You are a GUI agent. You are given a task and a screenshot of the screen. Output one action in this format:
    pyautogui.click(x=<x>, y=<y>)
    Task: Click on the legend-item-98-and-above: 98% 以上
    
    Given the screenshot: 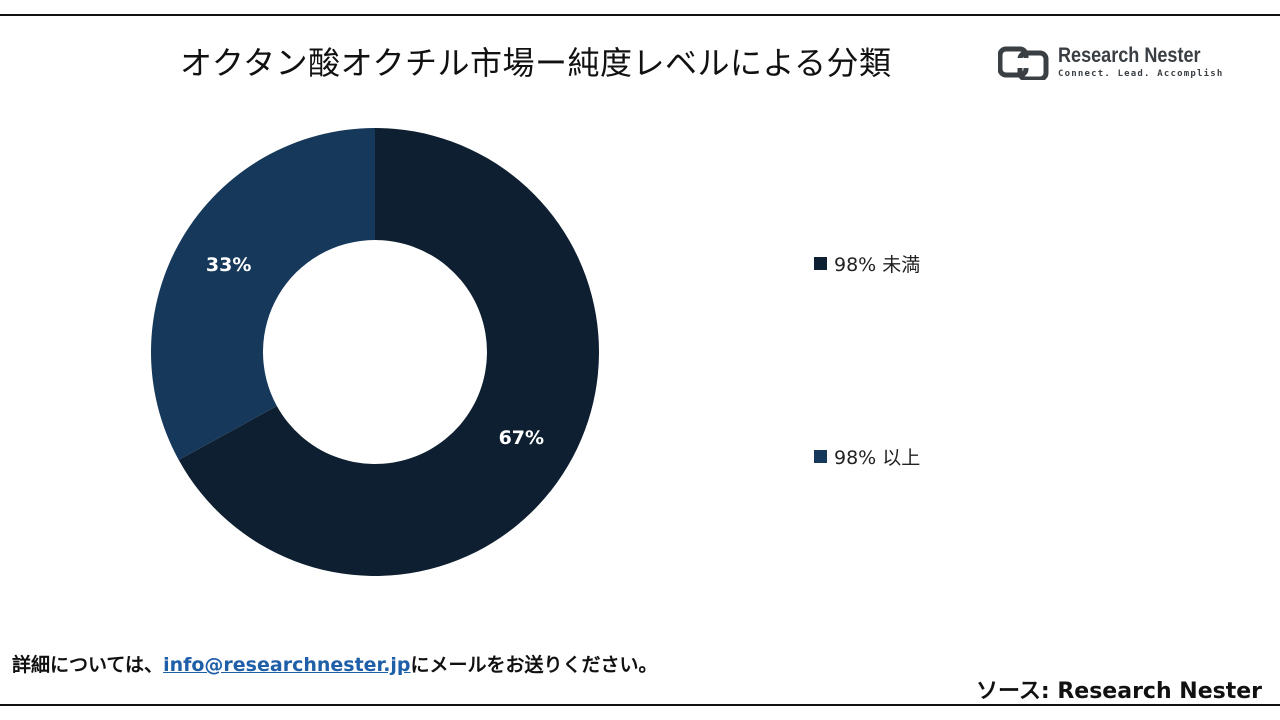 What is the action you would take?
    pyautogui.click(x=867, y=456)
    